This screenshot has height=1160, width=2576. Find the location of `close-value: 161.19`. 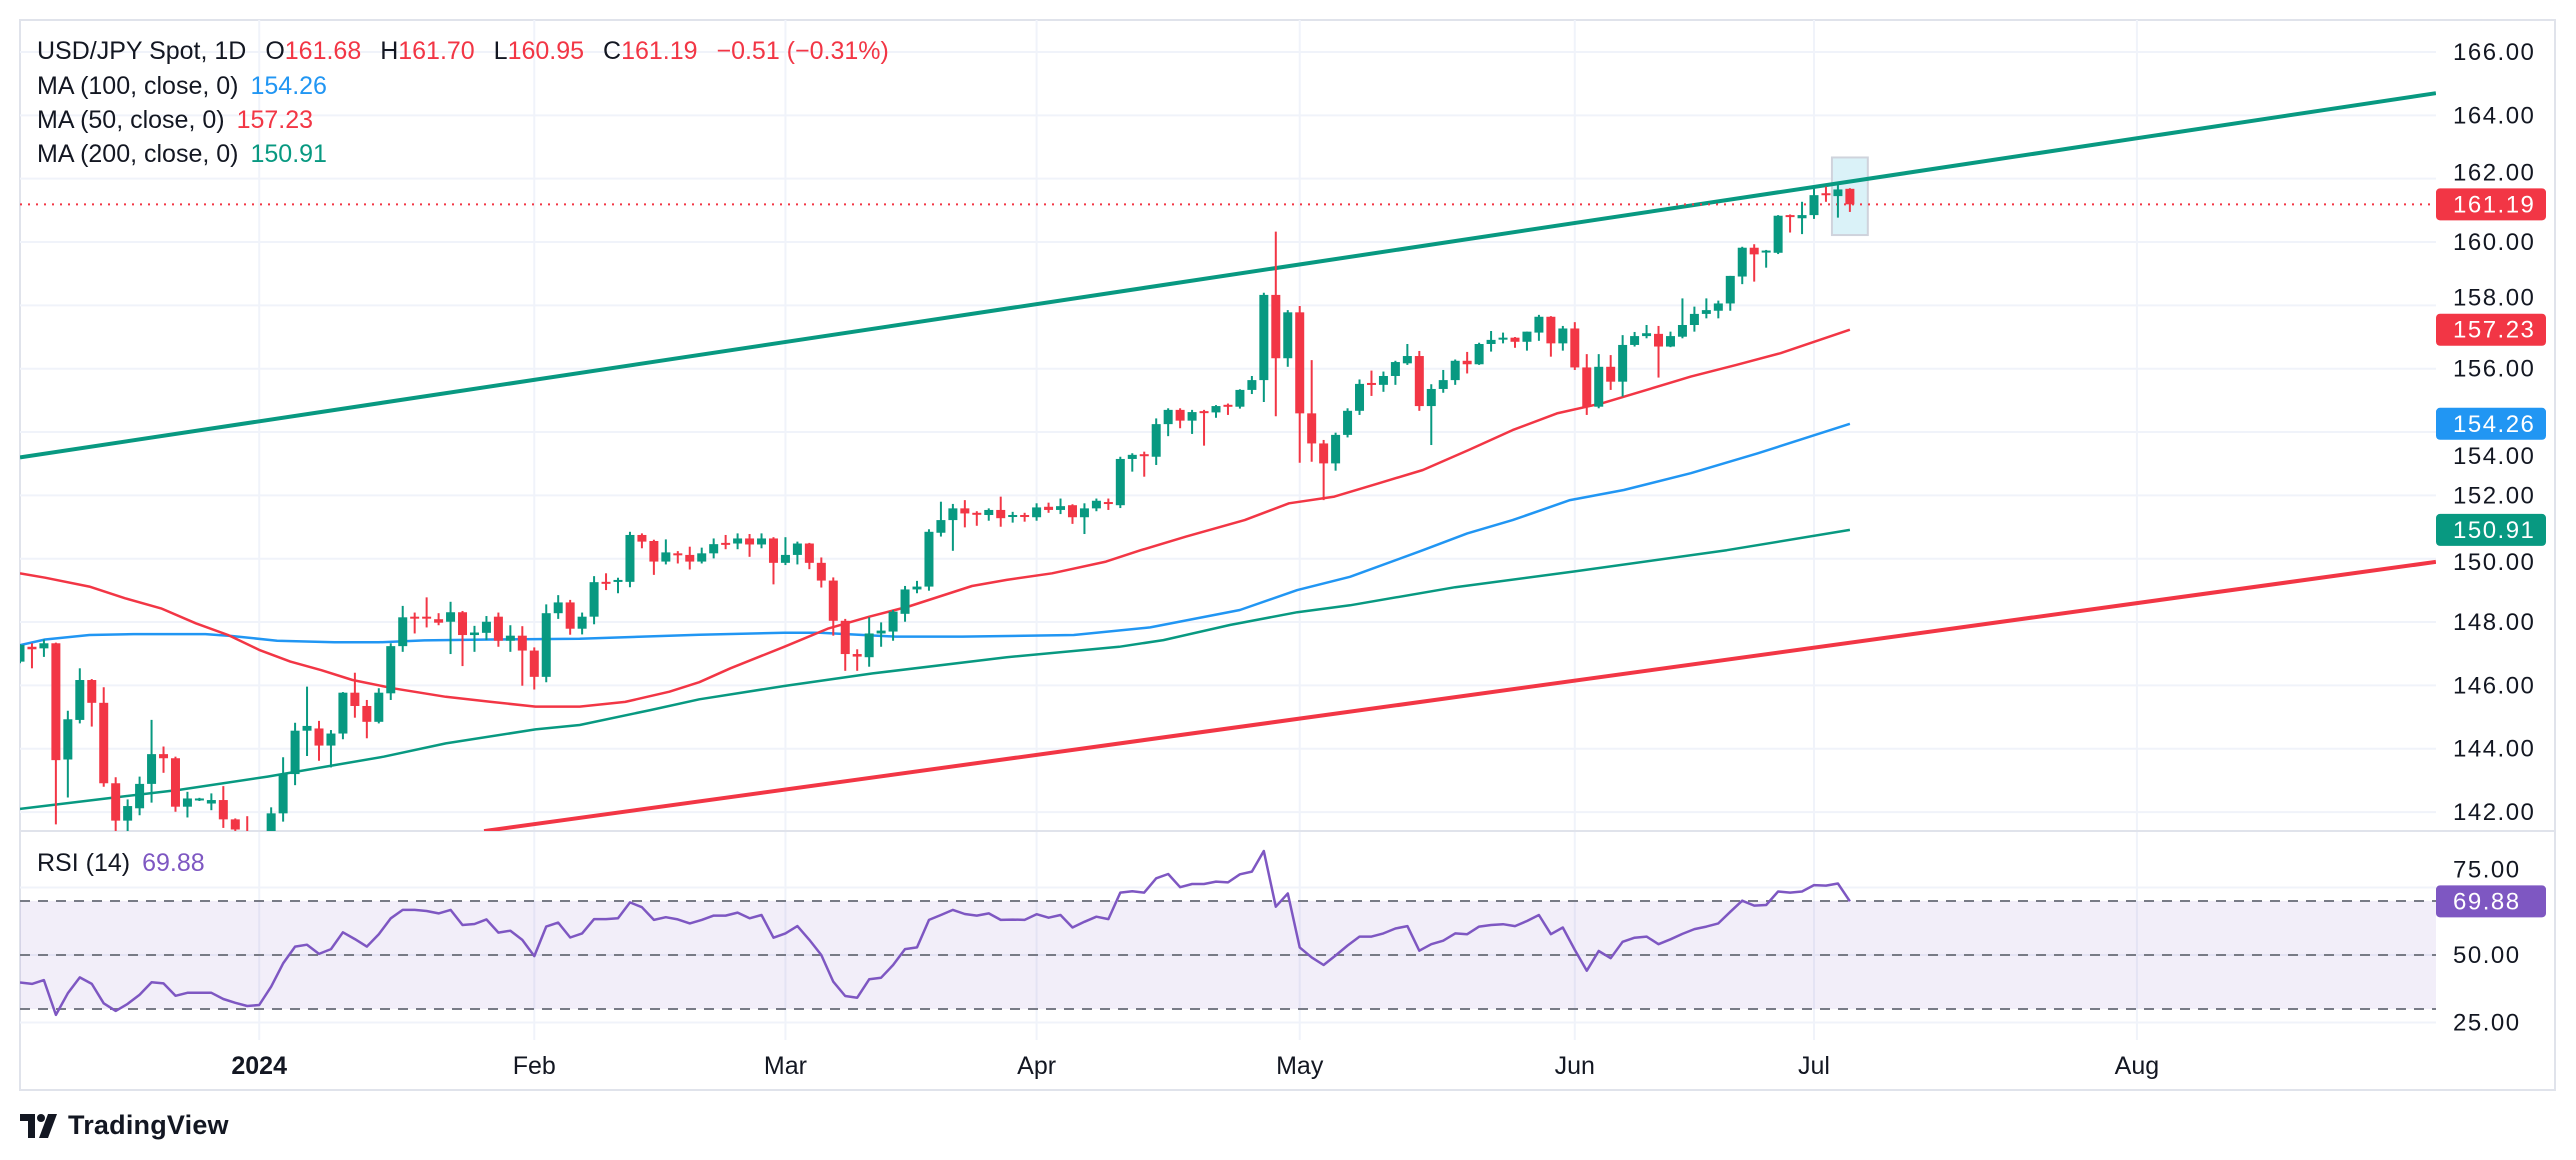

close-value: 161.19 is located at coordinates (659, 51).